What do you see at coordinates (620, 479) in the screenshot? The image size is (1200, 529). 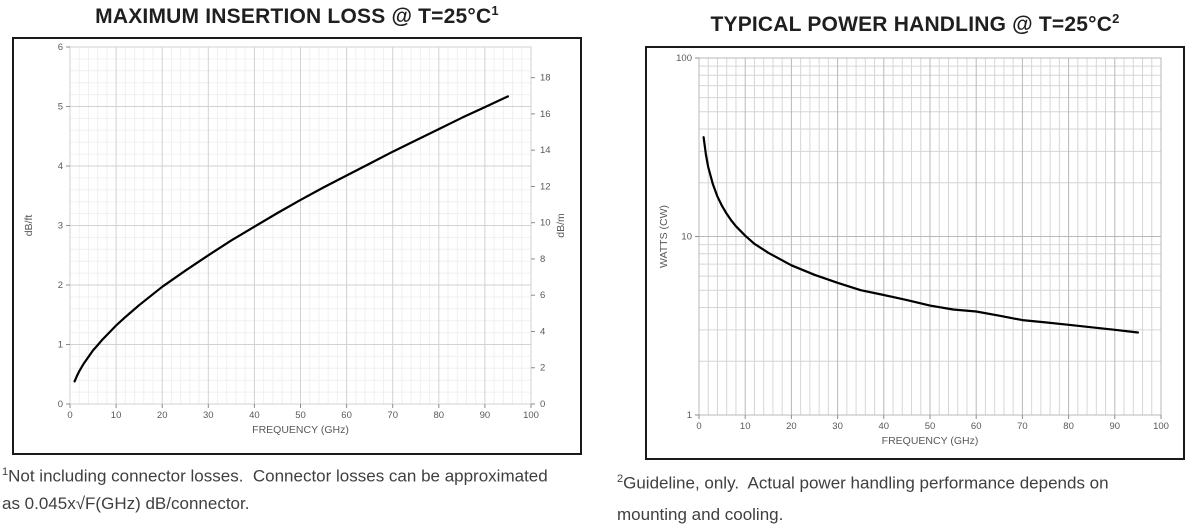 I see `footnote-2-marker: 2` at bounding box center [620, 479].